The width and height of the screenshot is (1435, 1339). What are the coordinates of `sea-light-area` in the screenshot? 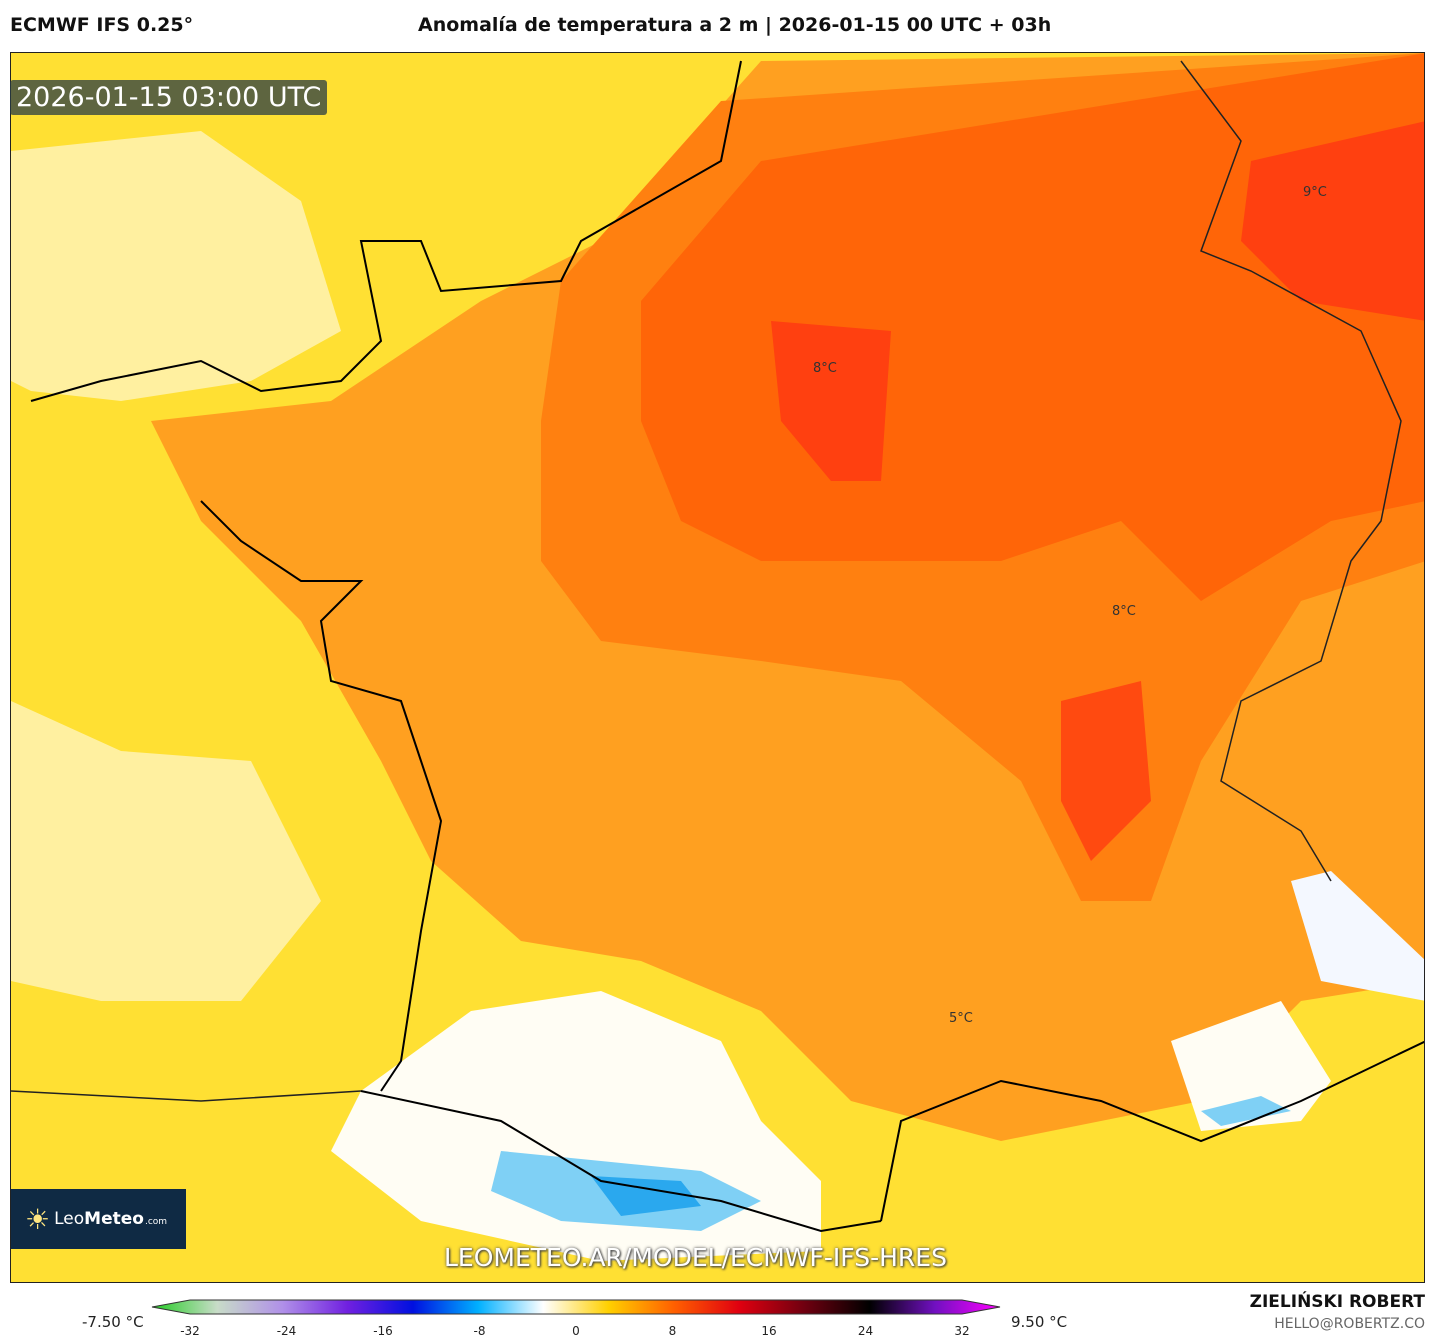 It's located at (176, 266).